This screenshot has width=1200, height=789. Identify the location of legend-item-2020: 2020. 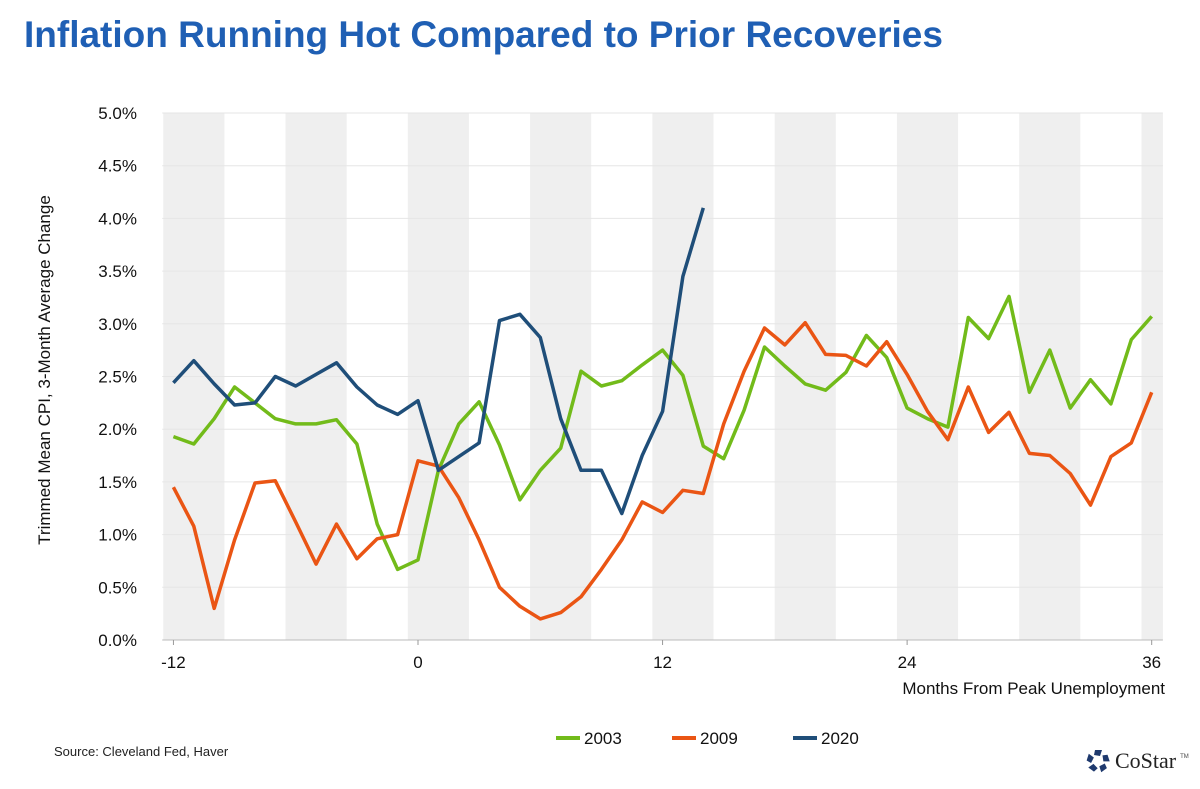
(826, 738).